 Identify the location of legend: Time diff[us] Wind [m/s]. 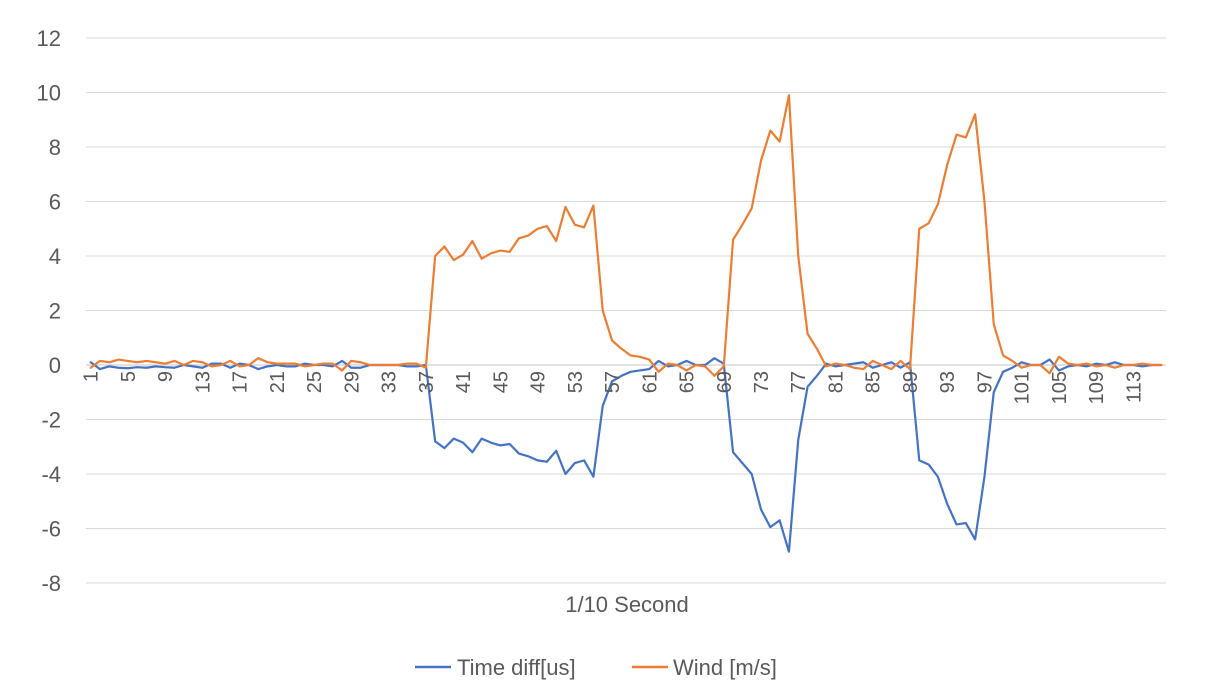
(596, 667).